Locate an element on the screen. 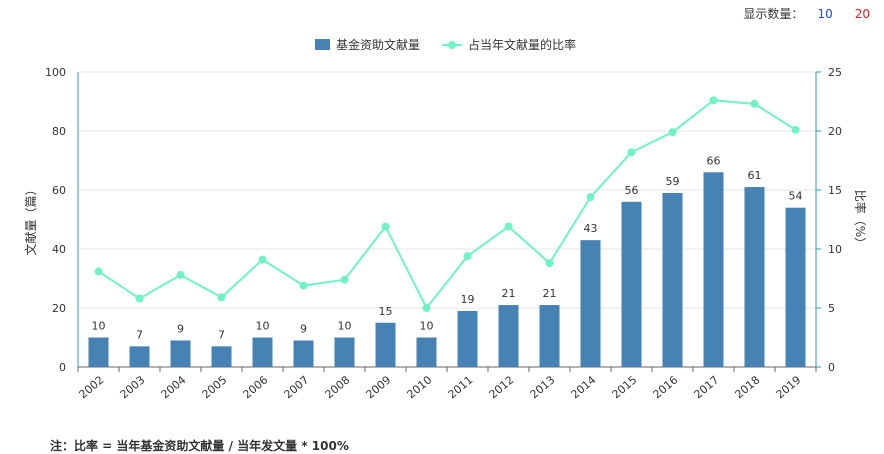 The height and width of the screenshot is (454, 884). y-tick-label-right: 5 is located at coordinates (831, 308).